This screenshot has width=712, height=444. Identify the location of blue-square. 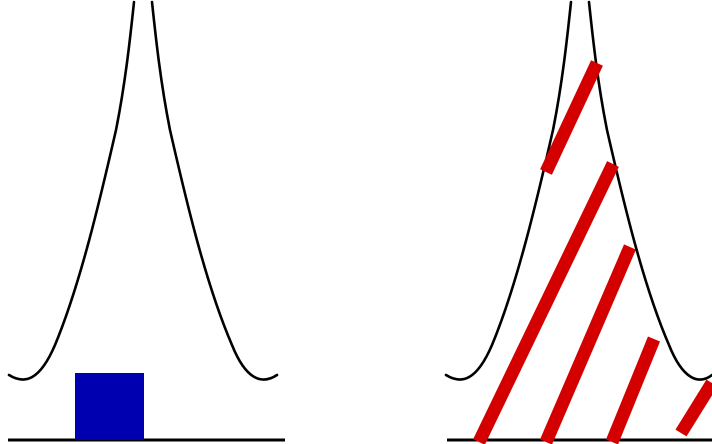
(109, 406).